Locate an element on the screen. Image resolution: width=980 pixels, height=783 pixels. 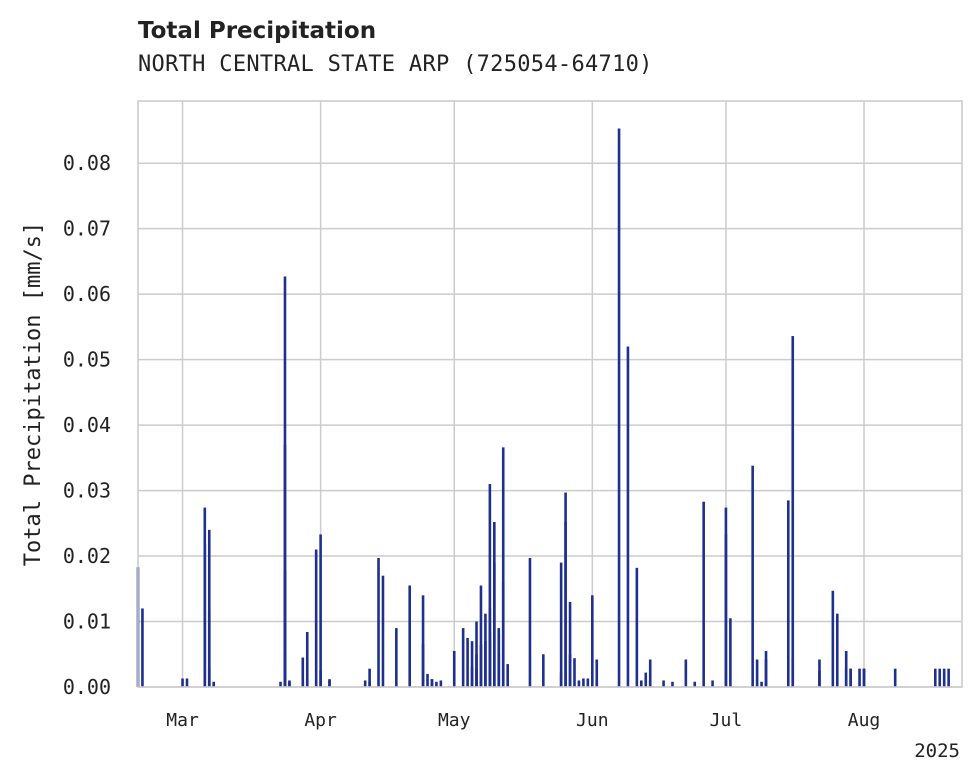
y-tick-label: 0.01 is located at coordinates (87, 622).